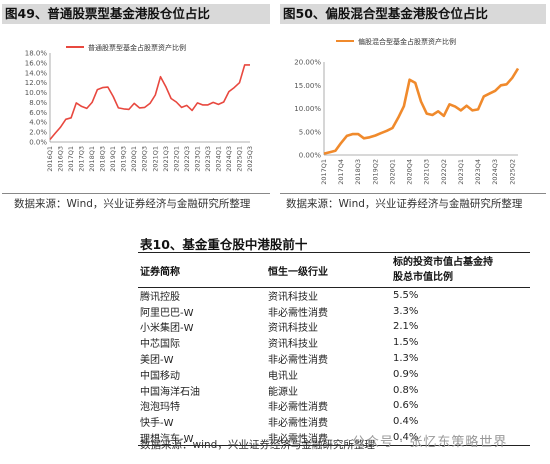 The width and height of the screenshot is (550, 464). I want to click on cell-ratio: 1.3%, so click(406, 359).